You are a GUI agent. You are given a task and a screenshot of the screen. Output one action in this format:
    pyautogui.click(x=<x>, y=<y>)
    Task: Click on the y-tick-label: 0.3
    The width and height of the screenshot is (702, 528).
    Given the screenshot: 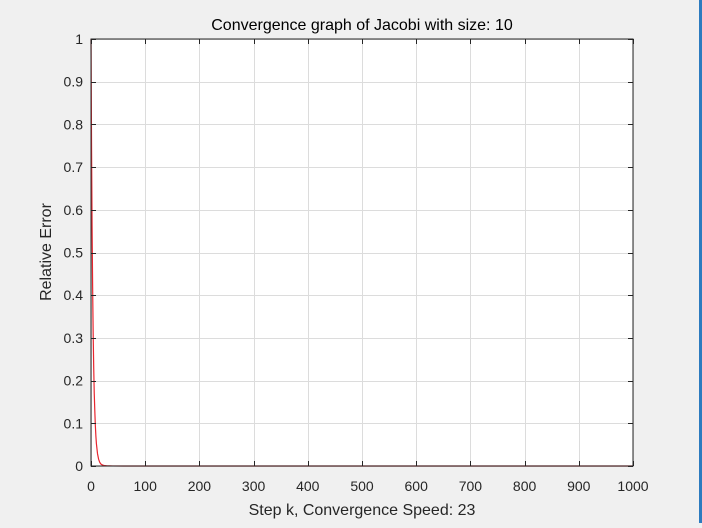 What is the action you would take?
    pyautogui.click(x=74, y=338)
    